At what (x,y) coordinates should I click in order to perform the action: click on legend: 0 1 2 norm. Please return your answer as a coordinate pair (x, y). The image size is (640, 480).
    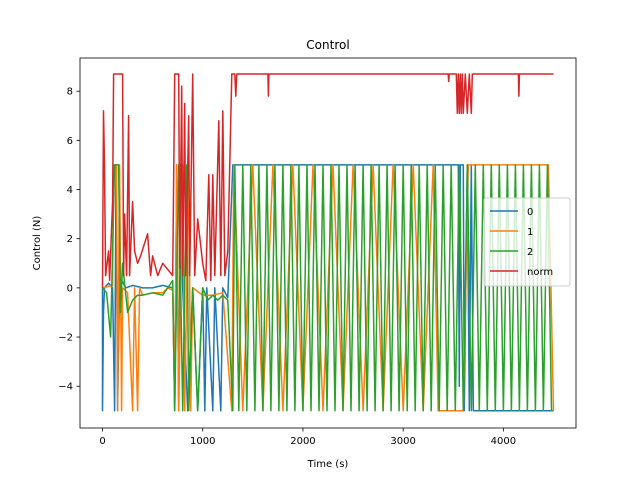
    Looking at the image, I should click on (527, 242).